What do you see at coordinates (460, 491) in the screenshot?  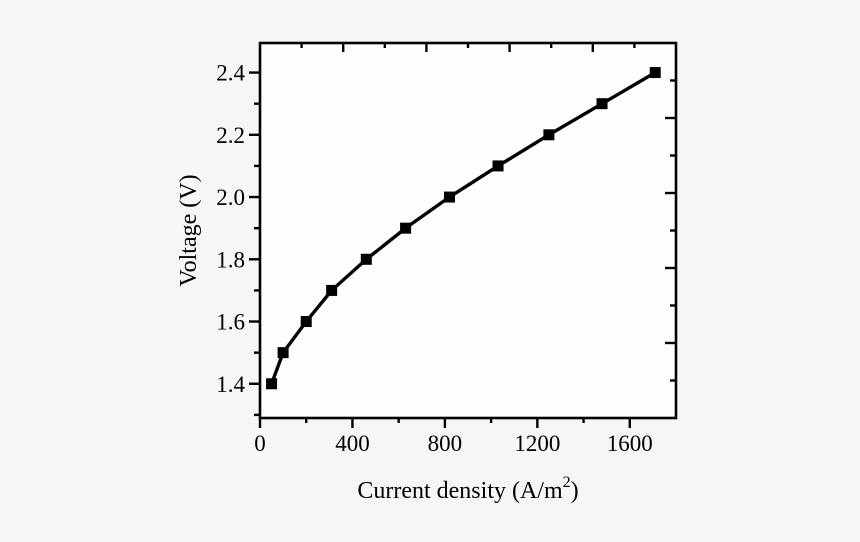 I see `x-axis-label-text: Current density (A/m` at bounding box center [460, 491].